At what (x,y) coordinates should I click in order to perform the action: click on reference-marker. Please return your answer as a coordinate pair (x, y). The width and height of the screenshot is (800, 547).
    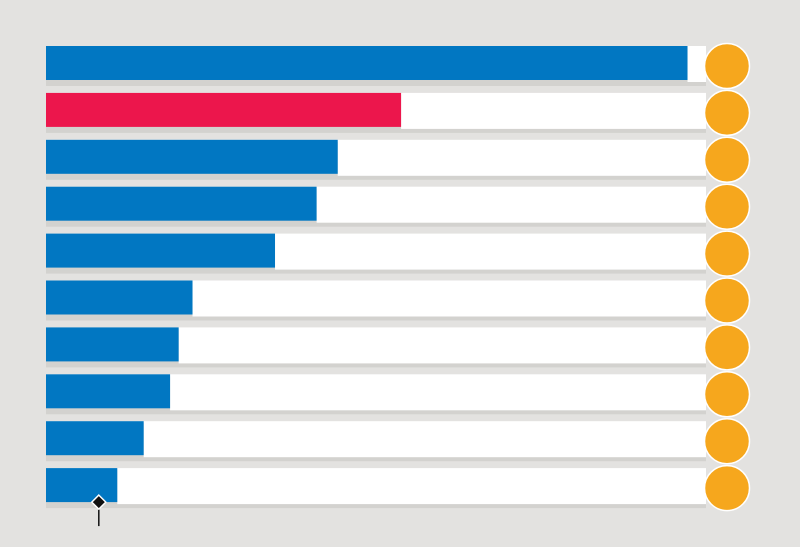
    Looking at the image, I should click on (98, 510).